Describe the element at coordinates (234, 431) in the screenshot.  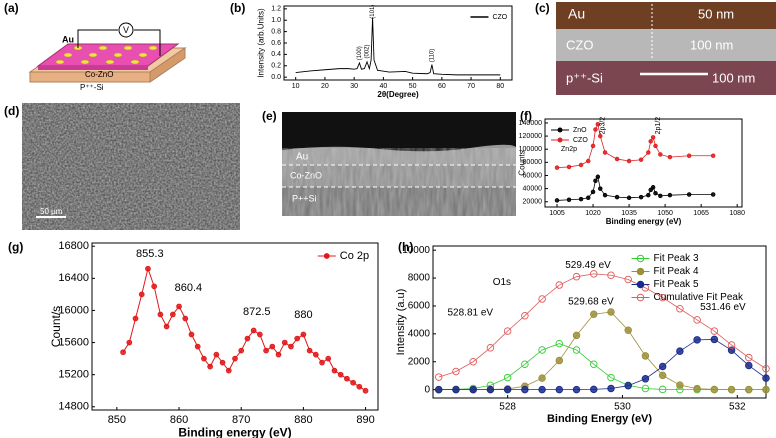
I see `x-axis-label: Binding energy (eV)` at that location.